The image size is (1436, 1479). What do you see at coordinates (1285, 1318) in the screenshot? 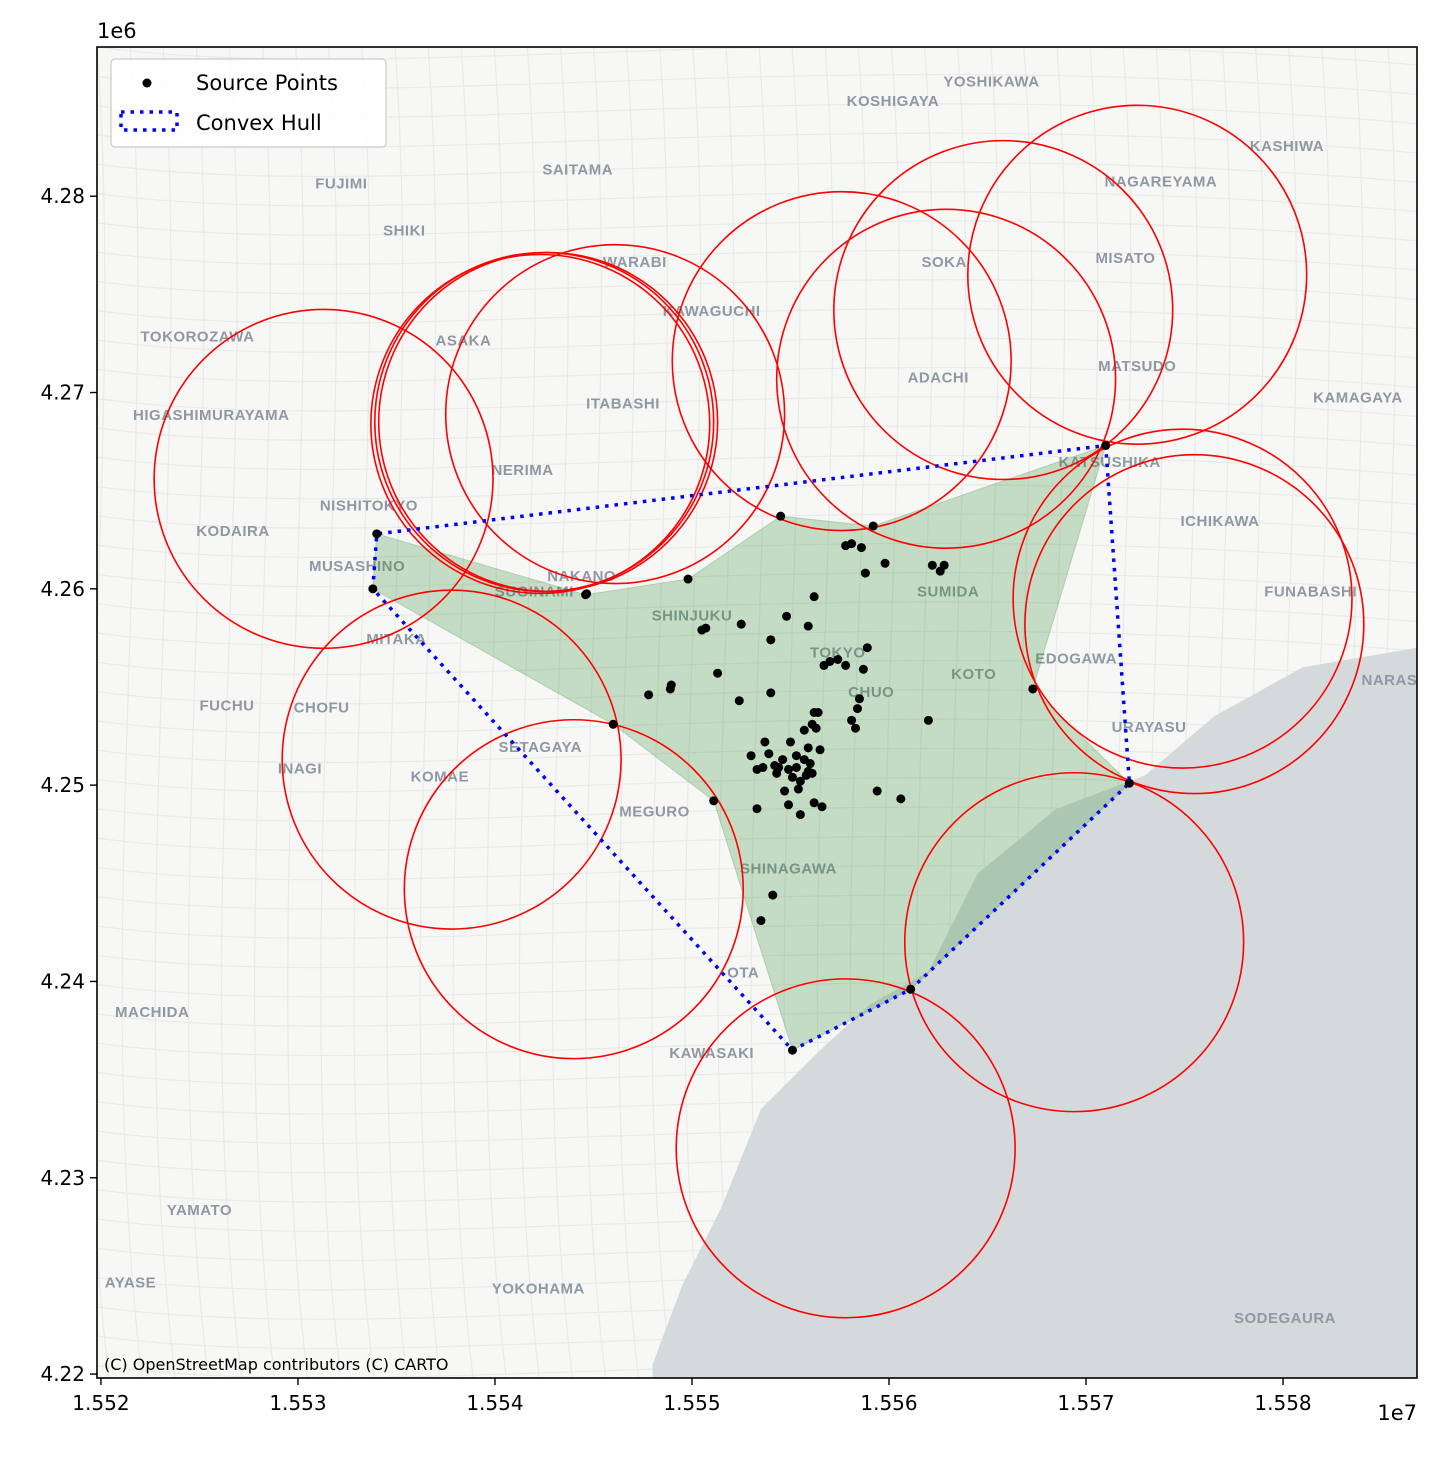
I see `place-label: SODEGAURA` at bounding box center [1285, 1318].